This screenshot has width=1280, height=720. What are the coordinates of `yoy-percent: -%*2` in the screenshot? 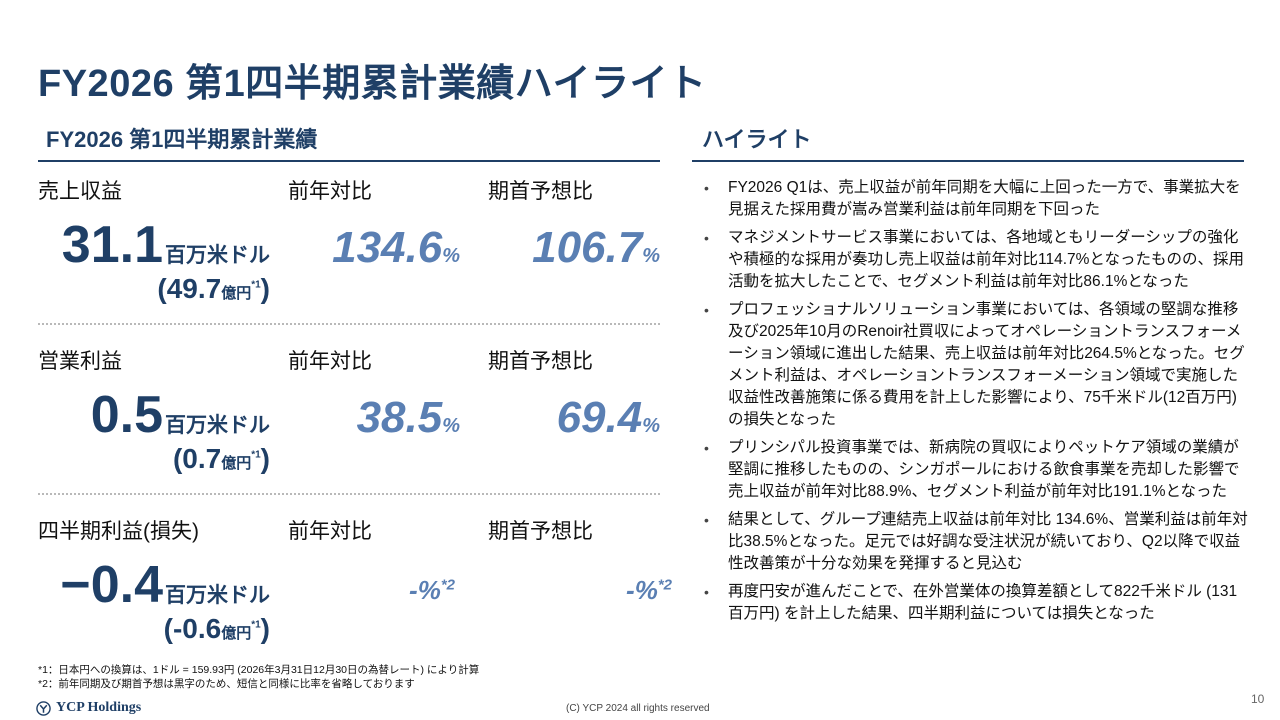 It's located at (432, 590).